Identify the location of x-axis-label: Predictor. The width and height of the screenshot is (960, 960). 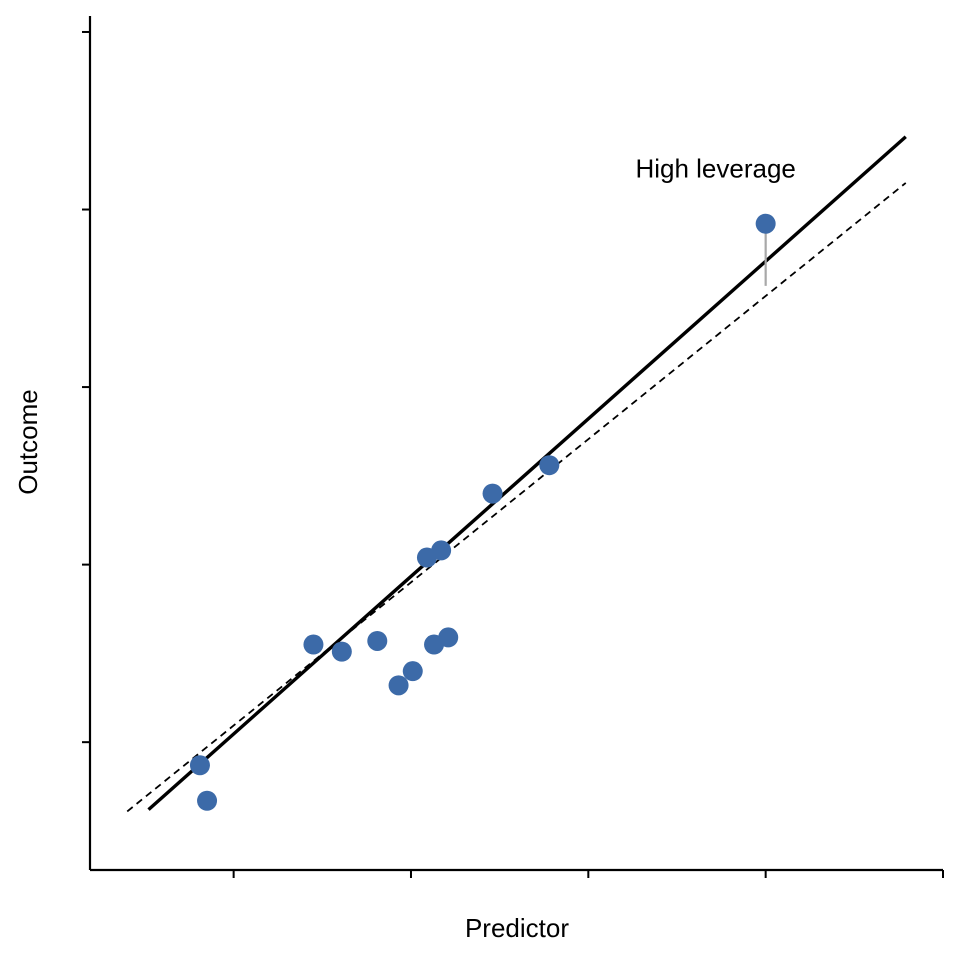
(517, 928).